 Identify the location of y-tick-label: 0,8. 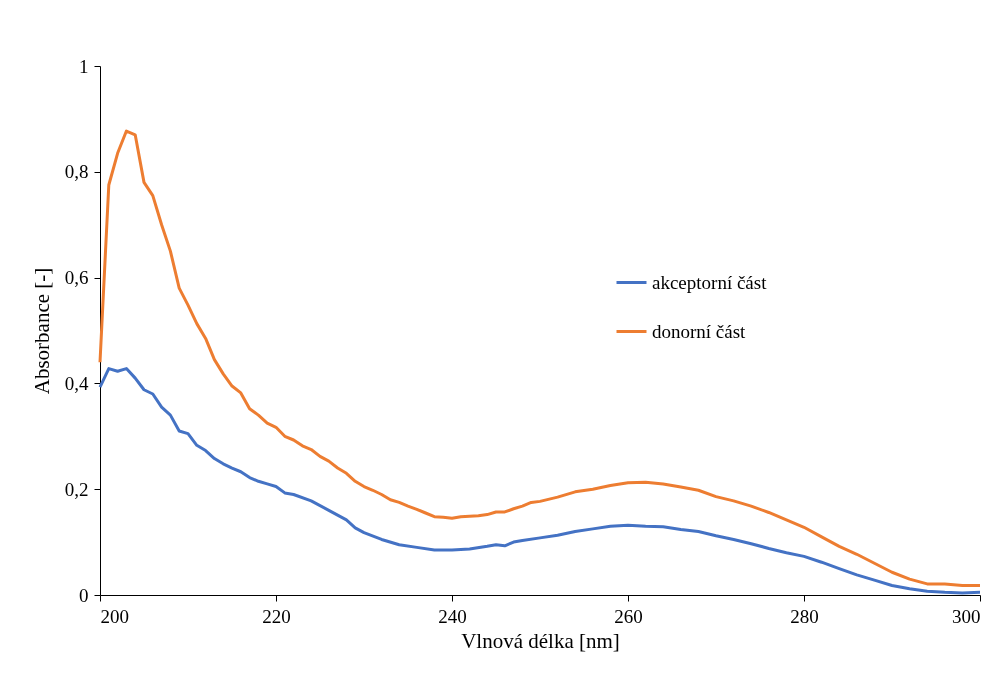
(76, 172).